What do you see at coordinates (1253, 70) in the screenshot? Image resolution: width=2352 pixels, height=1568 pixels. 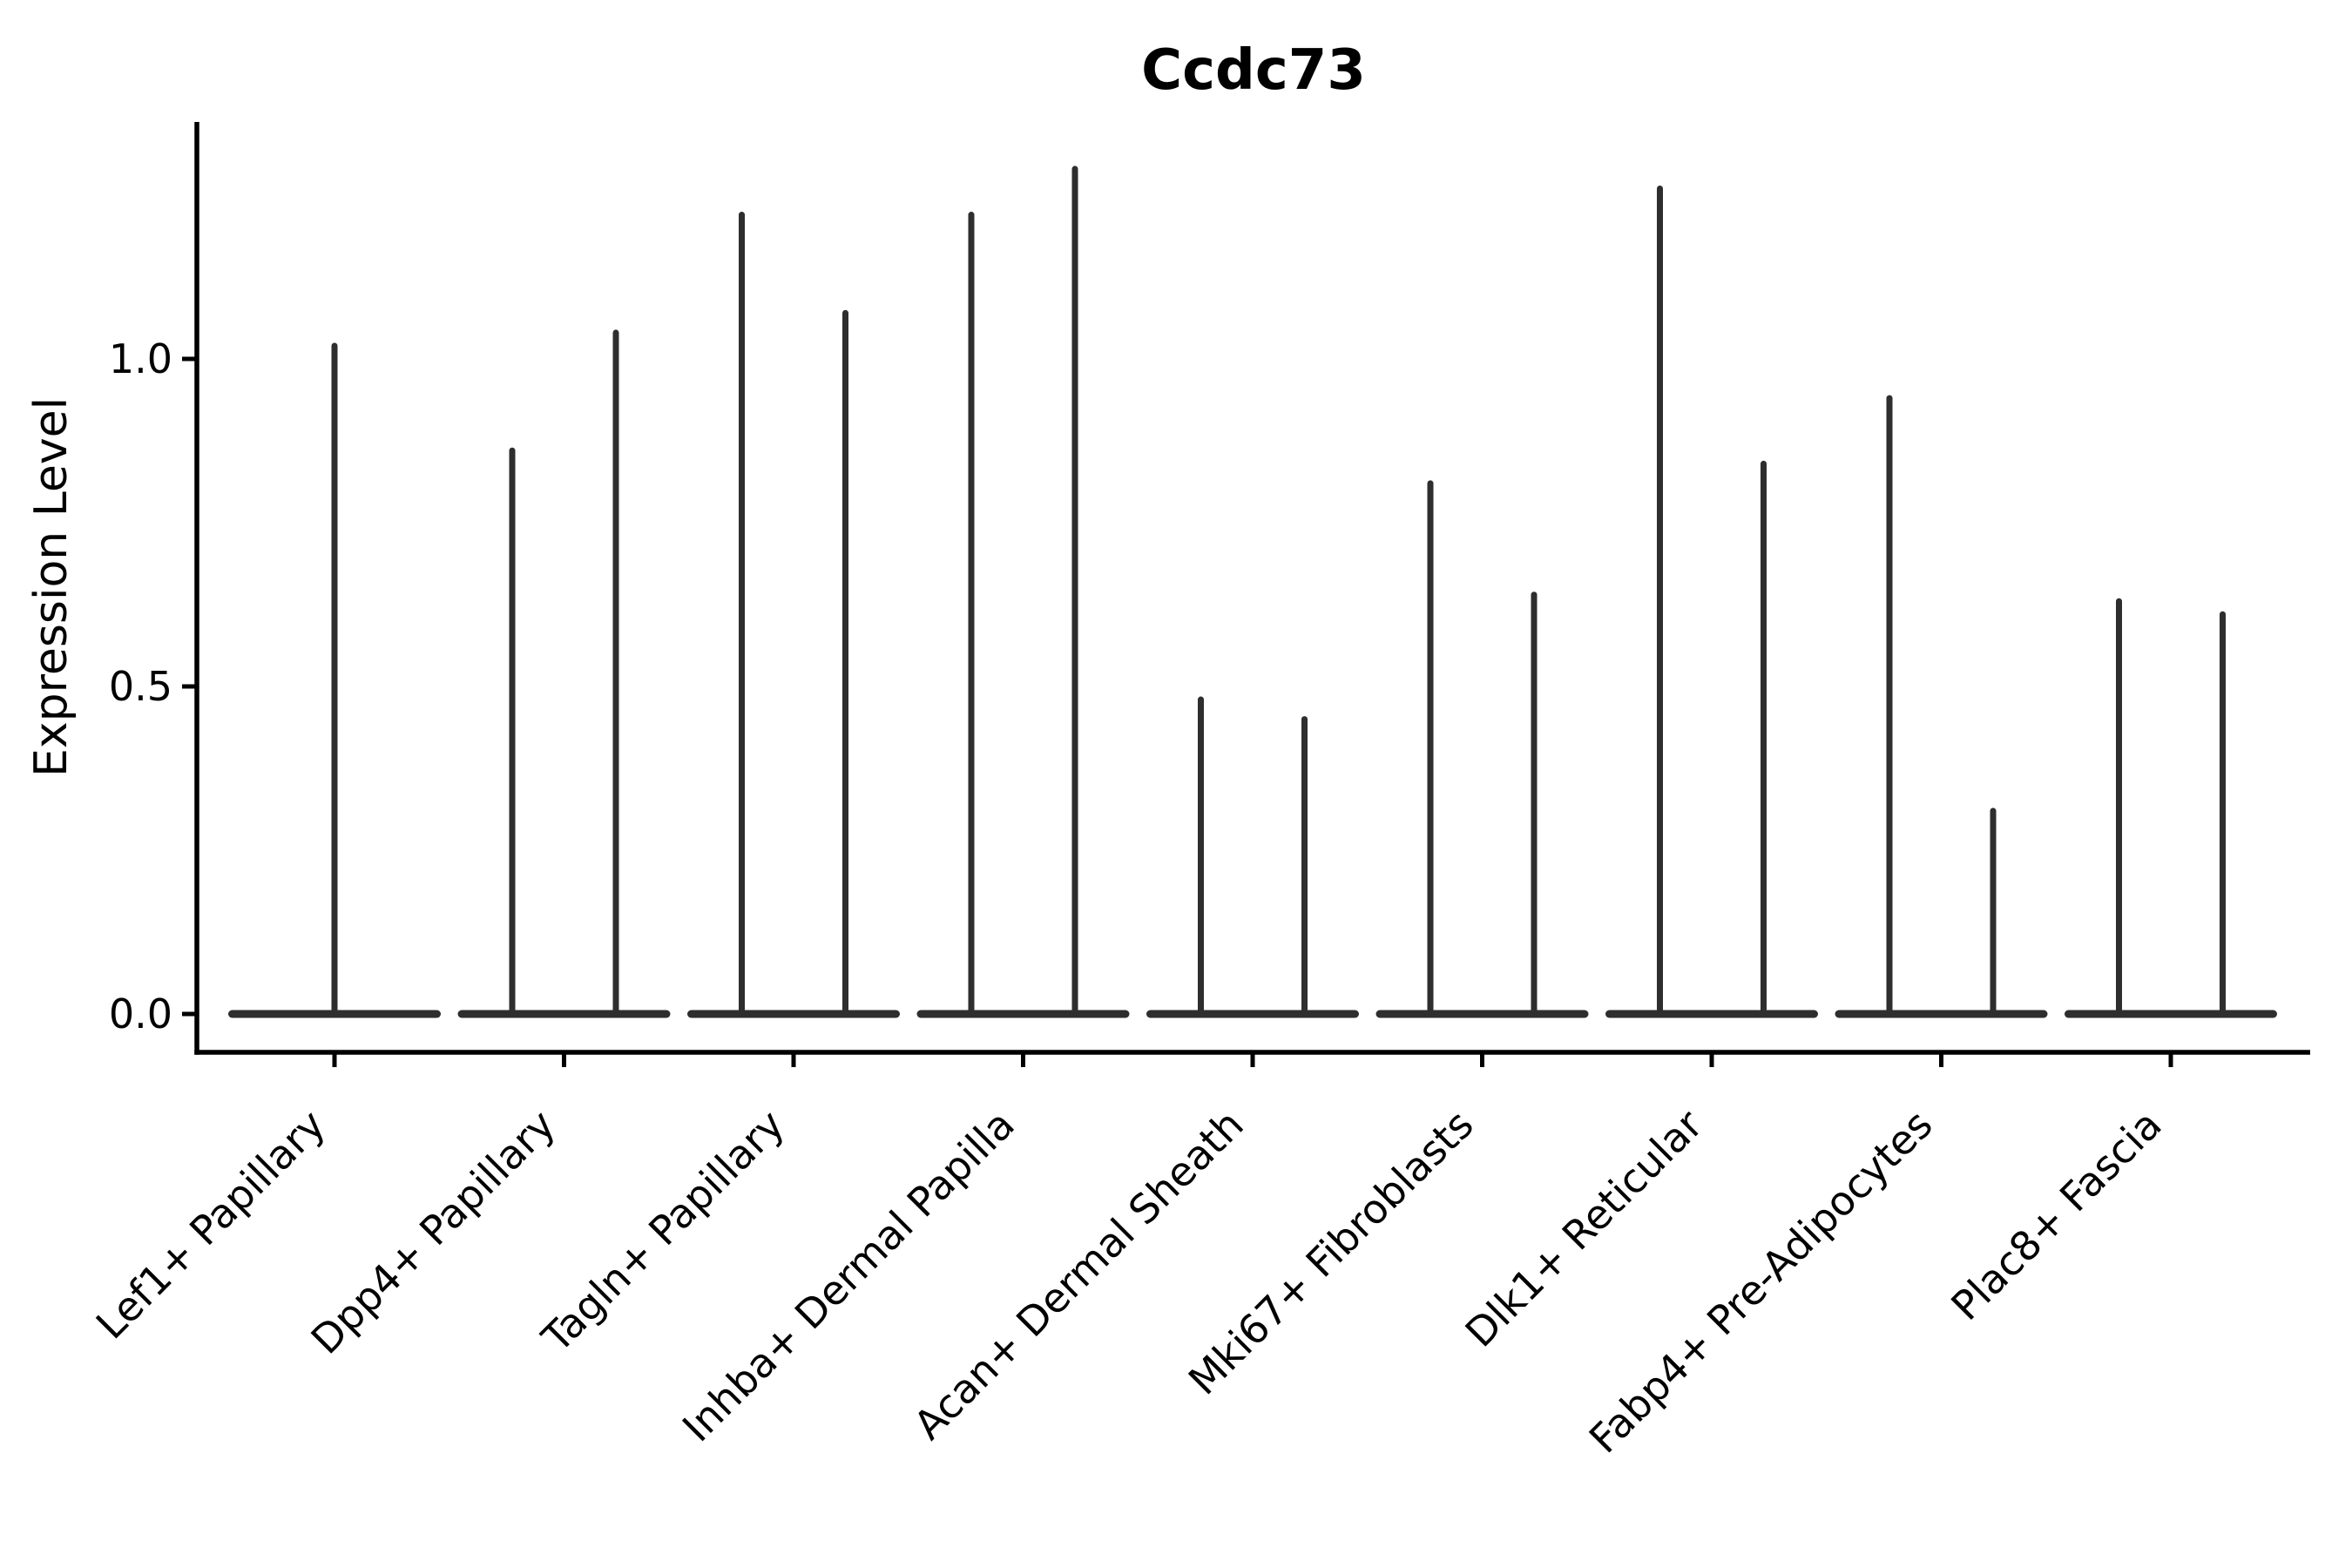 I see `chart-title: Ccdc73` at bounding box center [1253, 70].